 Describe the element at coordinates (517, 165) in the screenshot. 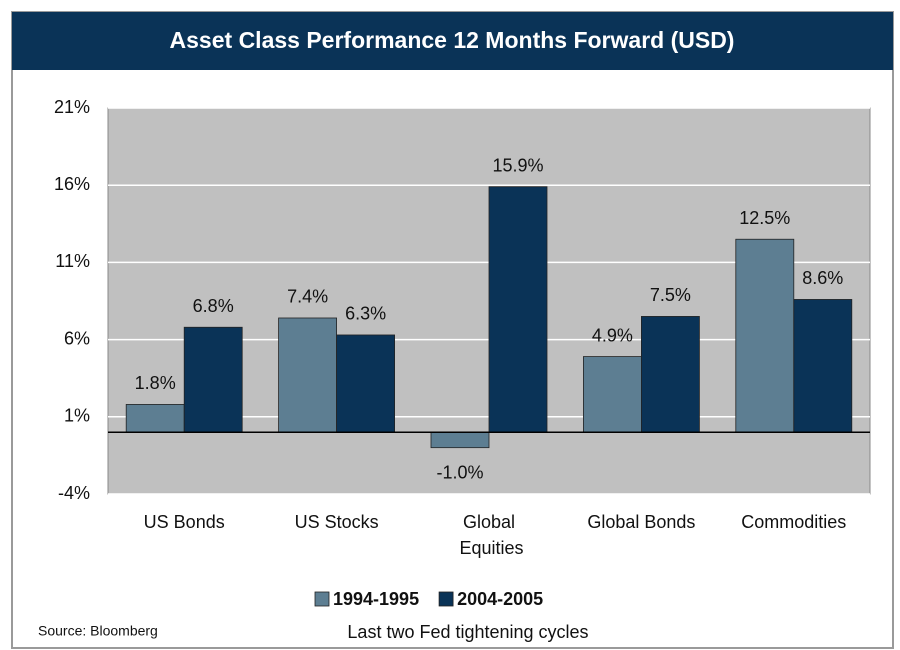

I see `value-label: 15.9%` at that location.